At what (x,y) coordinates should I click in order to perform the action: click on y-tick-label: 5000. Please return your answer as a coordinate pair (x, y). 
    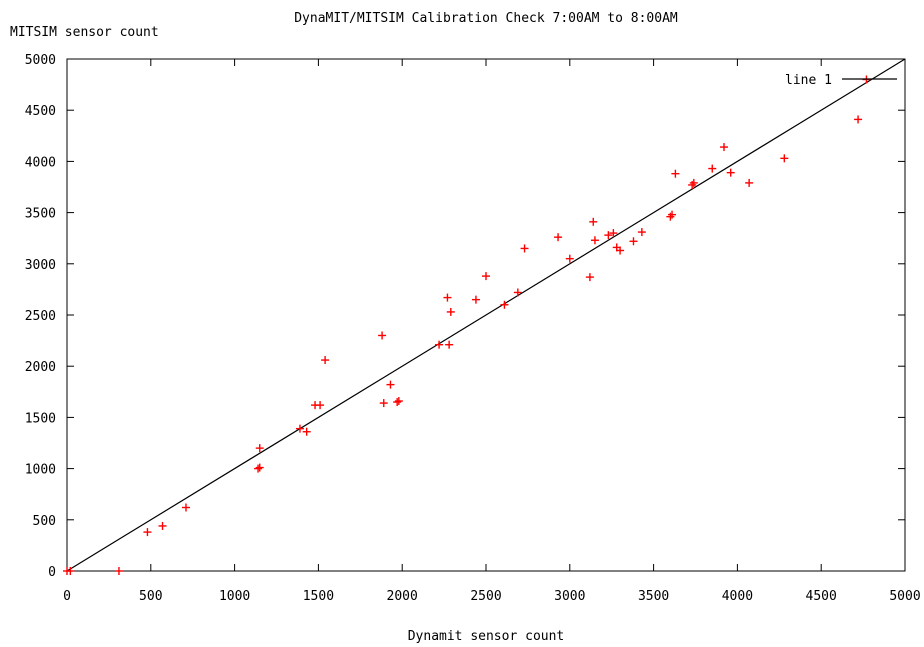
    Looking at the image, I should click on (40, 60).